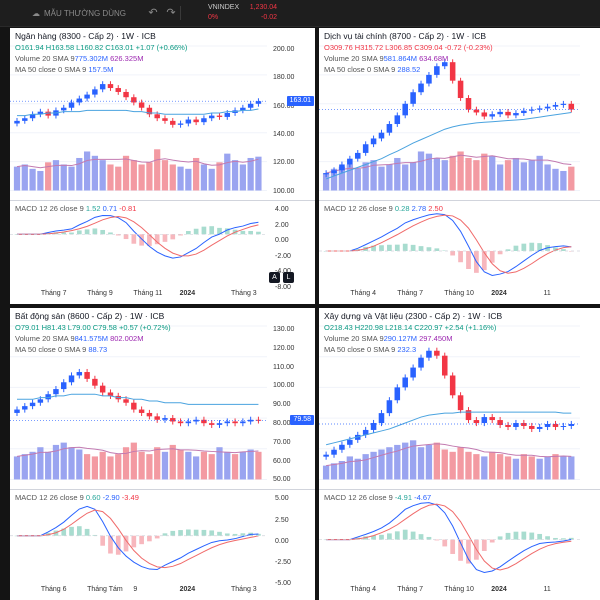 The height and width of the screenshot is (600, 600). I want to click on macd-legend-row: MACD 12 26 close 9 -4.91 -4.67, so click(377, 497).